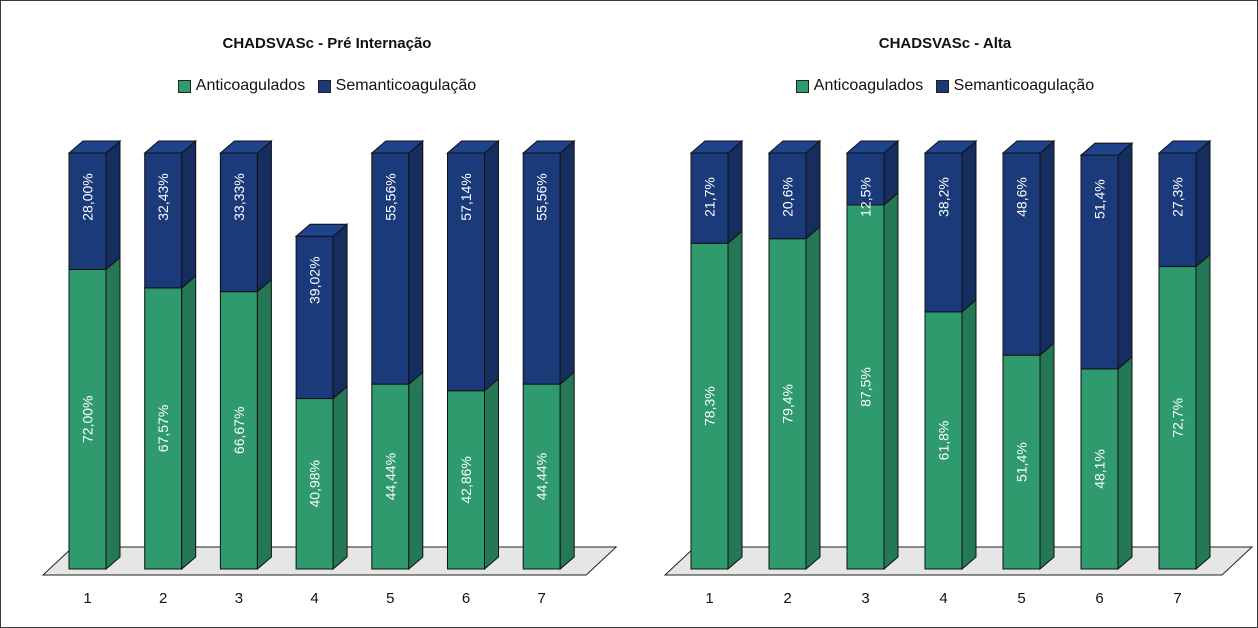 This screenshot has height=628, width=1258. Describe the element at coordinates (314, 598) in the screenshot. I see `x-tick-label: 4` at that location.